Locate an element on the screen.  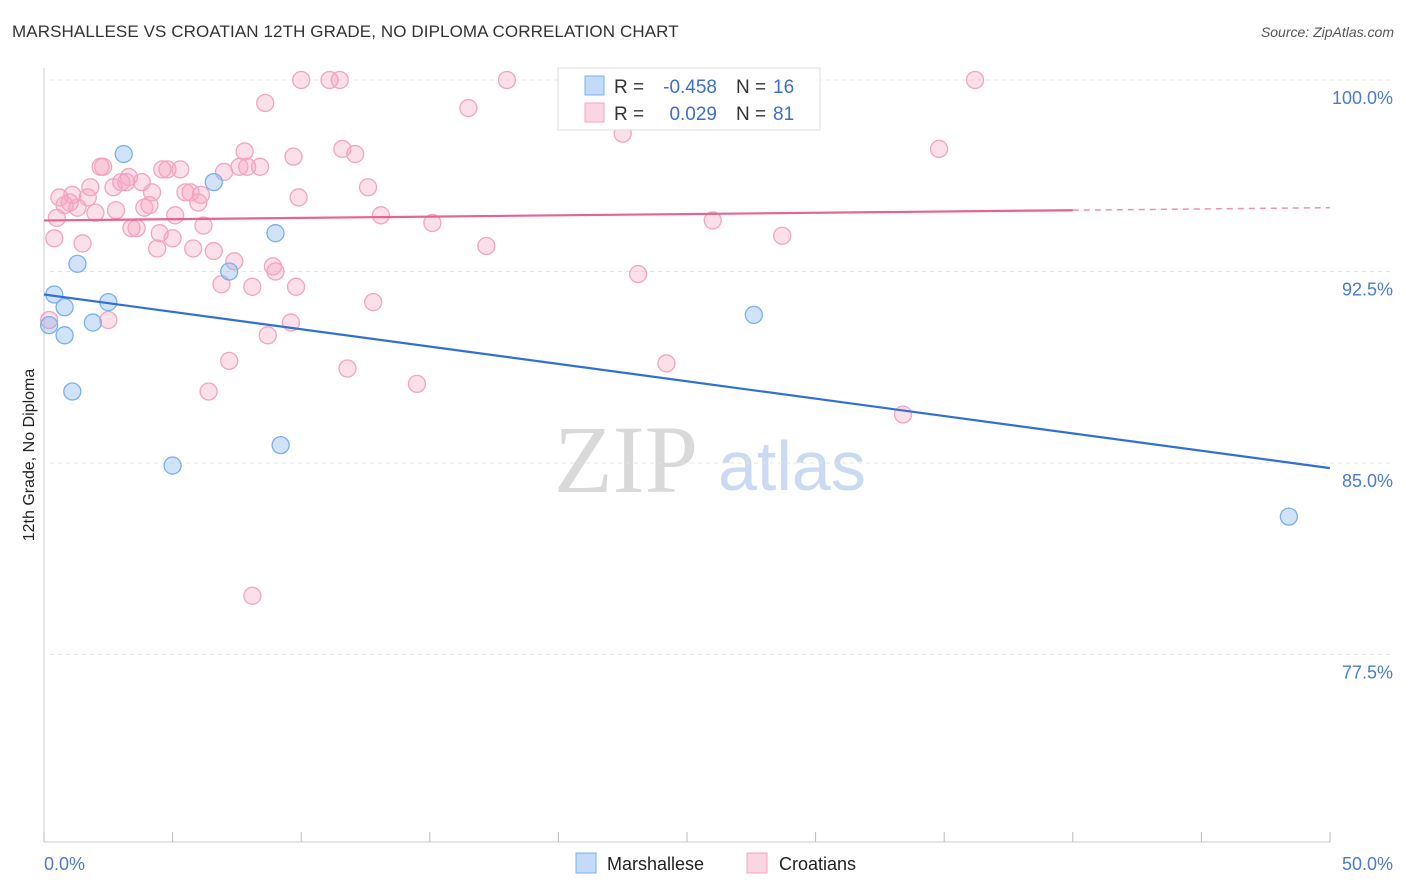
y-axis-title: 12th Grade, No Diploma is located at coordinates (29, 455).